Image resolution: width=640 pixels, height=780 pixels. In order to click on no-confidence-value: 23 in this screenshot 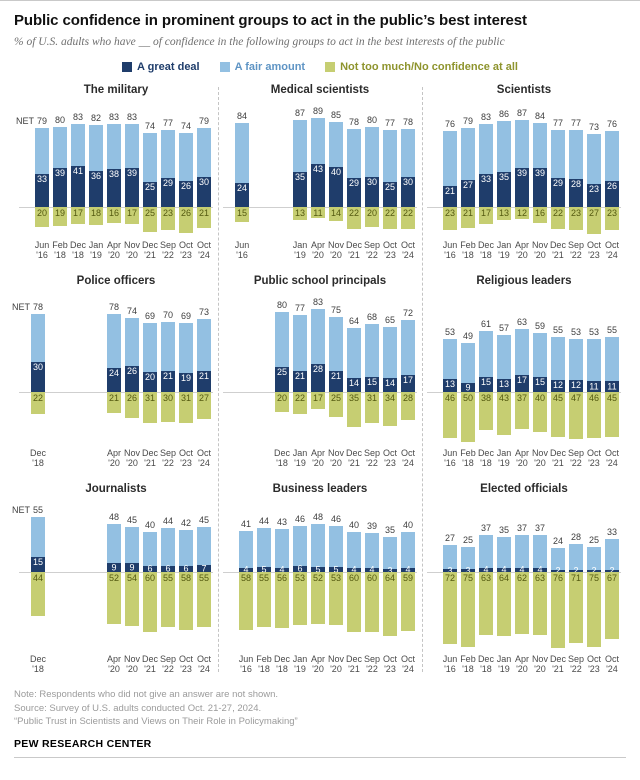, I will do `click(575, 213)`.